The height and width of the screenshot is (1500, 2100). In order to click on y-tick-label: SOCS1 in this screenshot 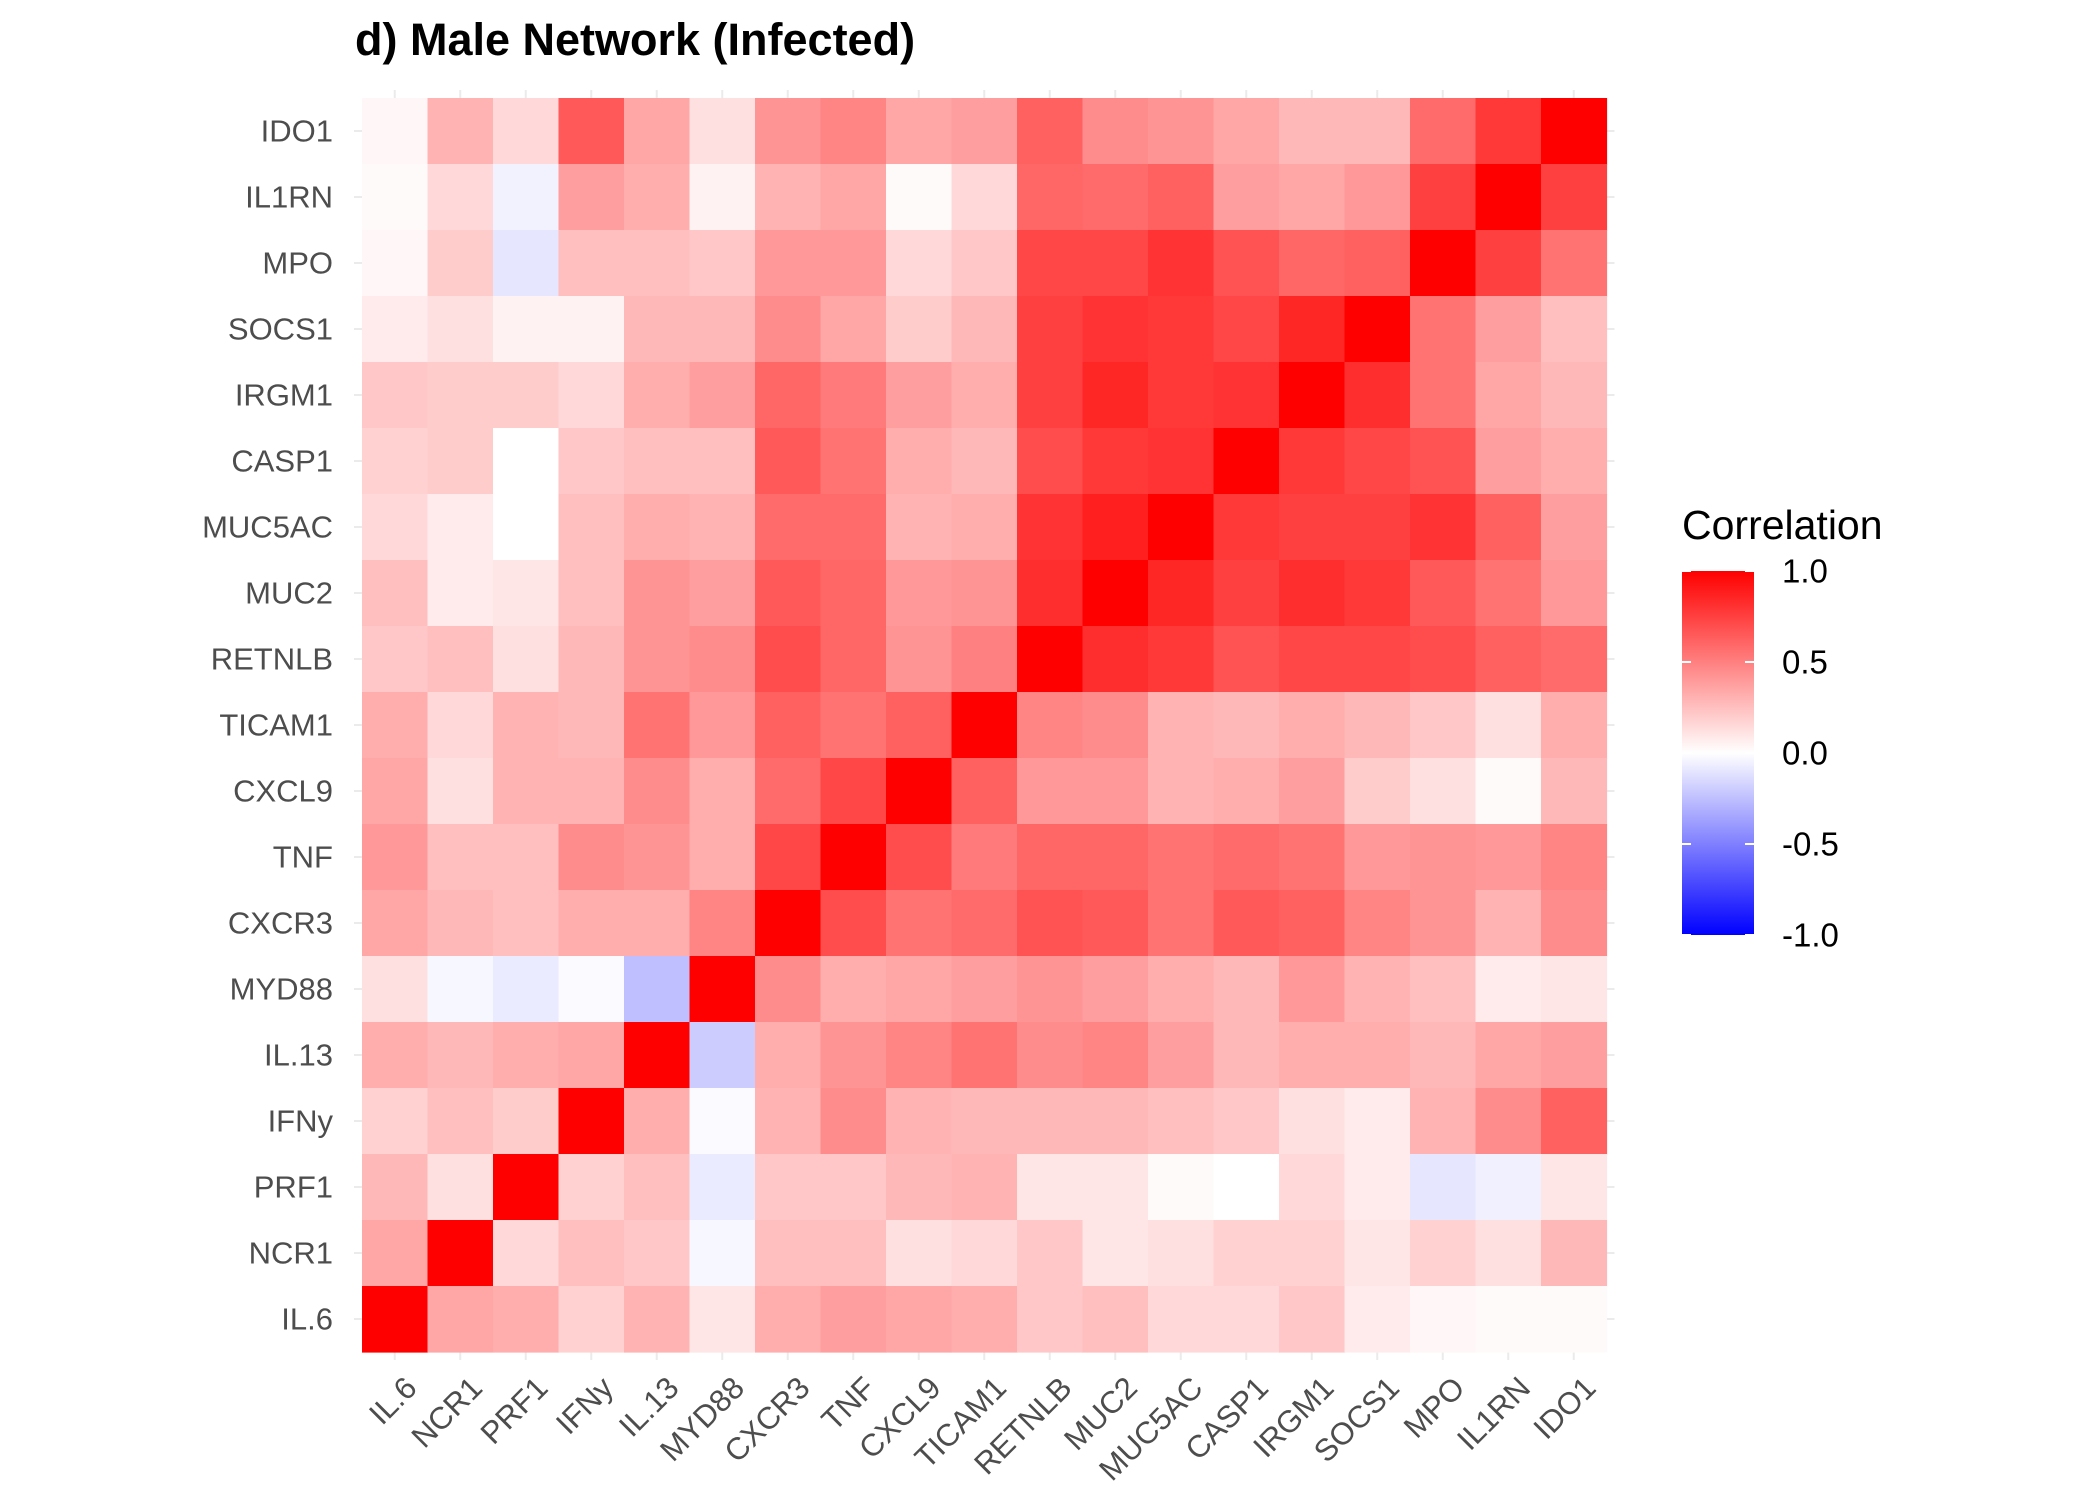, I will do `click(280, 329)`.